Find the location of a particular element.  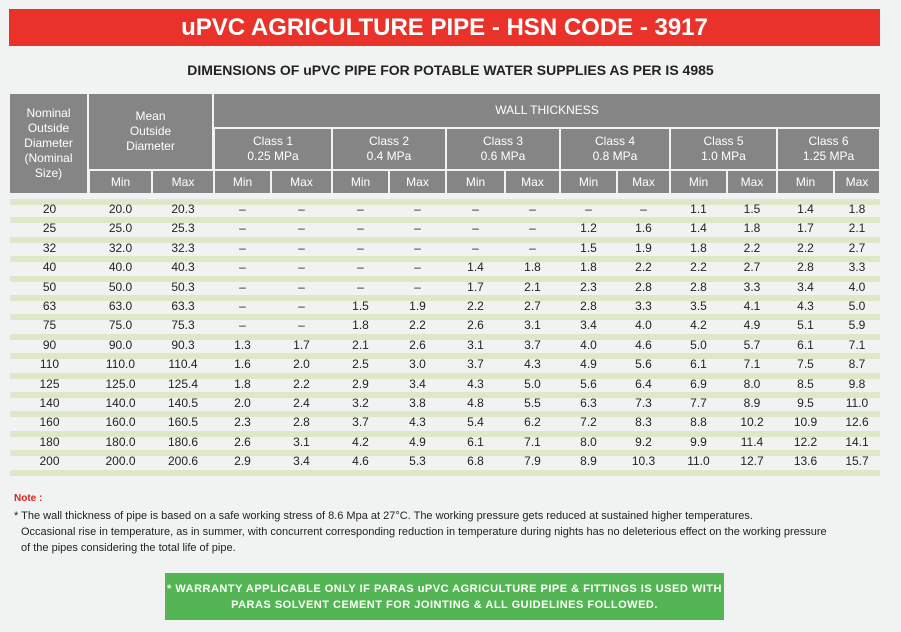

table-cell: 7.3 is located at coordinates (643, 403).